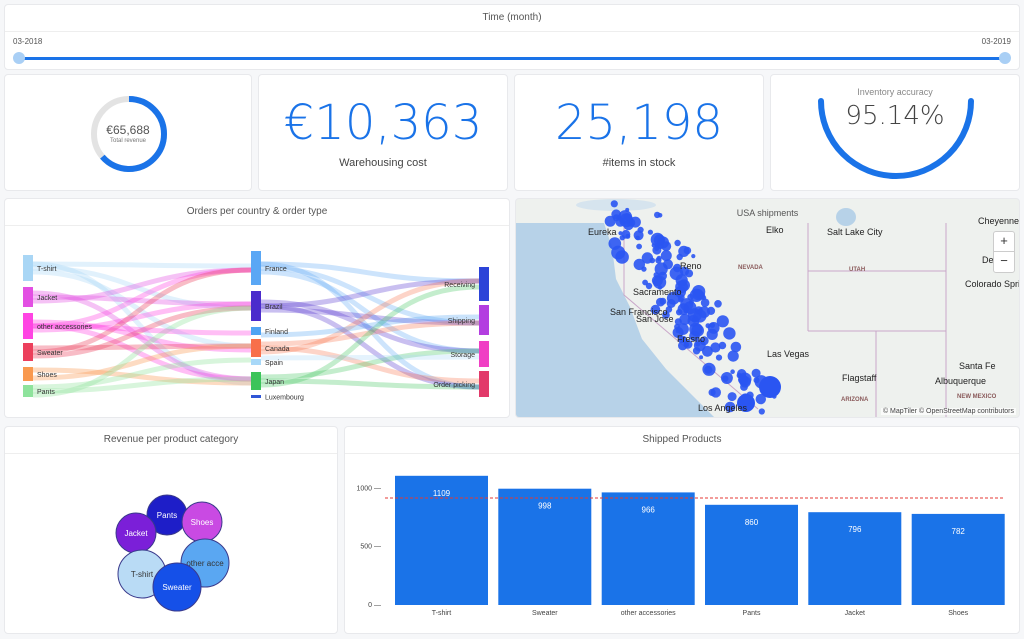 This screenshot has height=639, width=1024. Describe the element at coordinates (441, 540) in the screenshot. I see `bar-t-shirt` at that location.